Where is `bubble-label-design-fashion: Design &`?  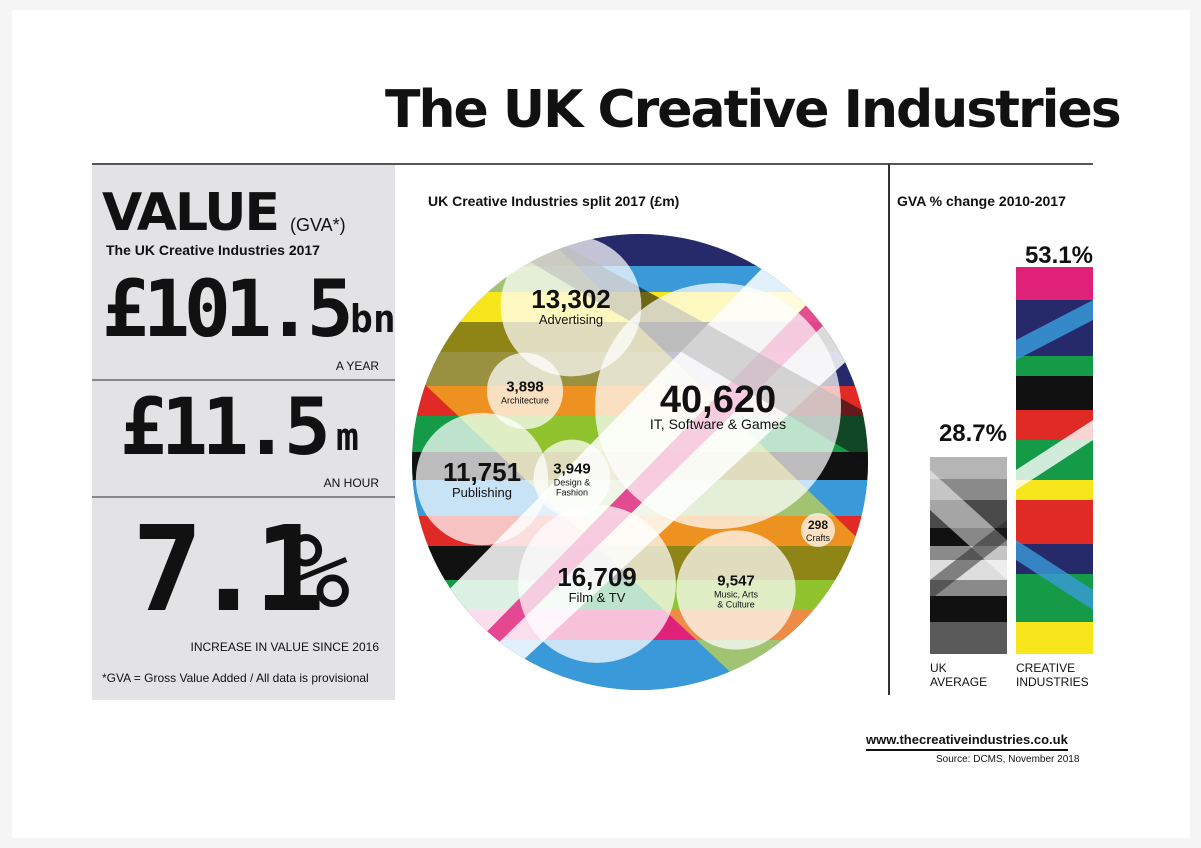 bubble-label-design-fashion: Design & is located at coordinates (572, 482).